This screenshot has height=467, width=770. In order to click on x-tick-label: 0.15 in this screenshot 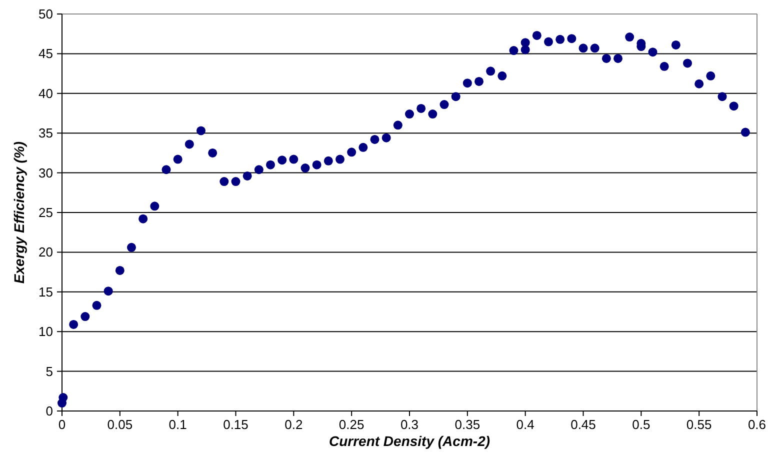, I will do `click(235, 424)`.